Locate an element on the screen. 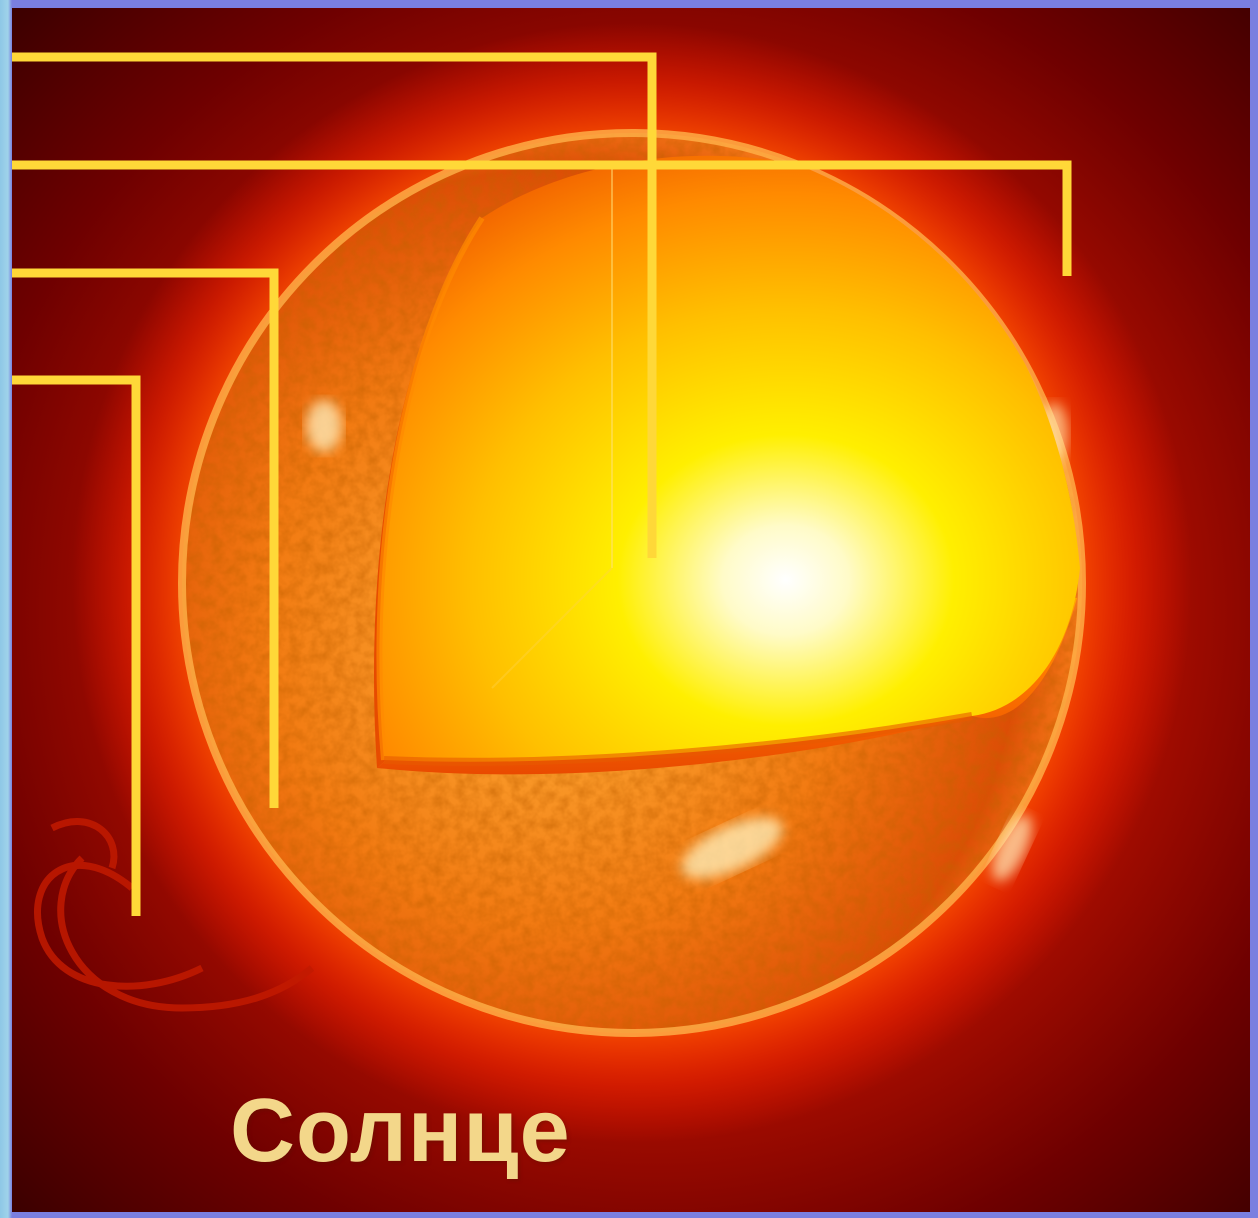 The height and width of the screenshot is (1218, 1258). left-edge-strip is located at coordinates (6, 609).